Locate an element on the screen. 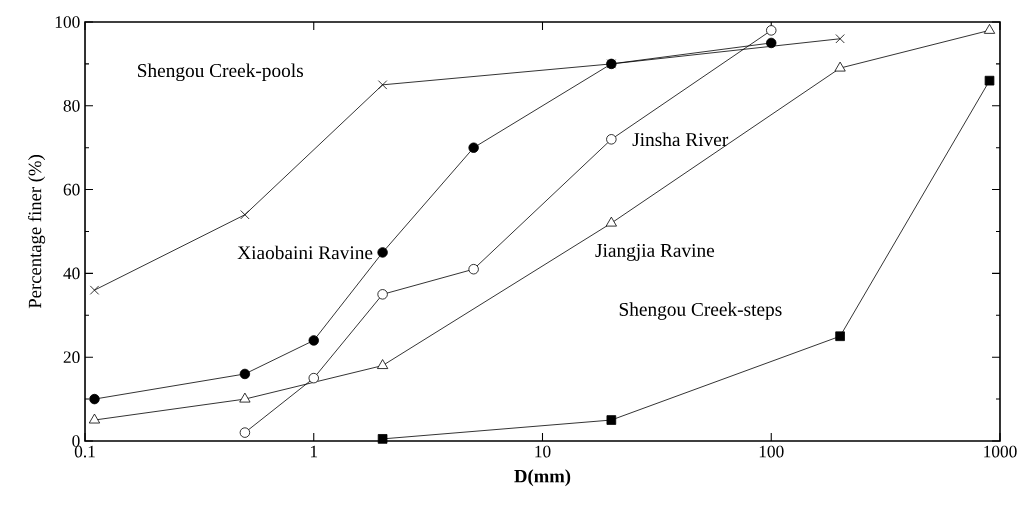 The image size is (1026, 510). x-tick-label: 1 is located at coordinates (314, 451).